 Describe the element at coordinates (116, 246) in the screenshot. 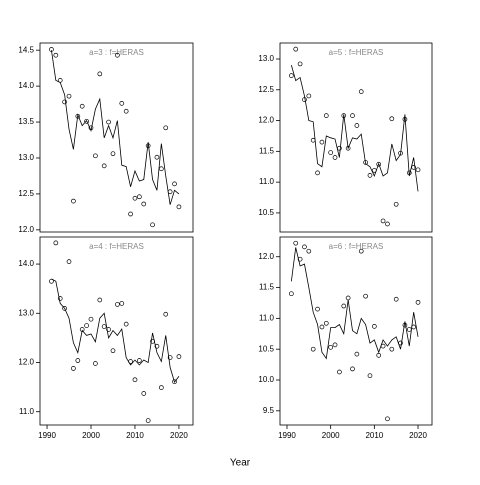

I see `panel-strip: a=4 : f=HERAS` at that location.